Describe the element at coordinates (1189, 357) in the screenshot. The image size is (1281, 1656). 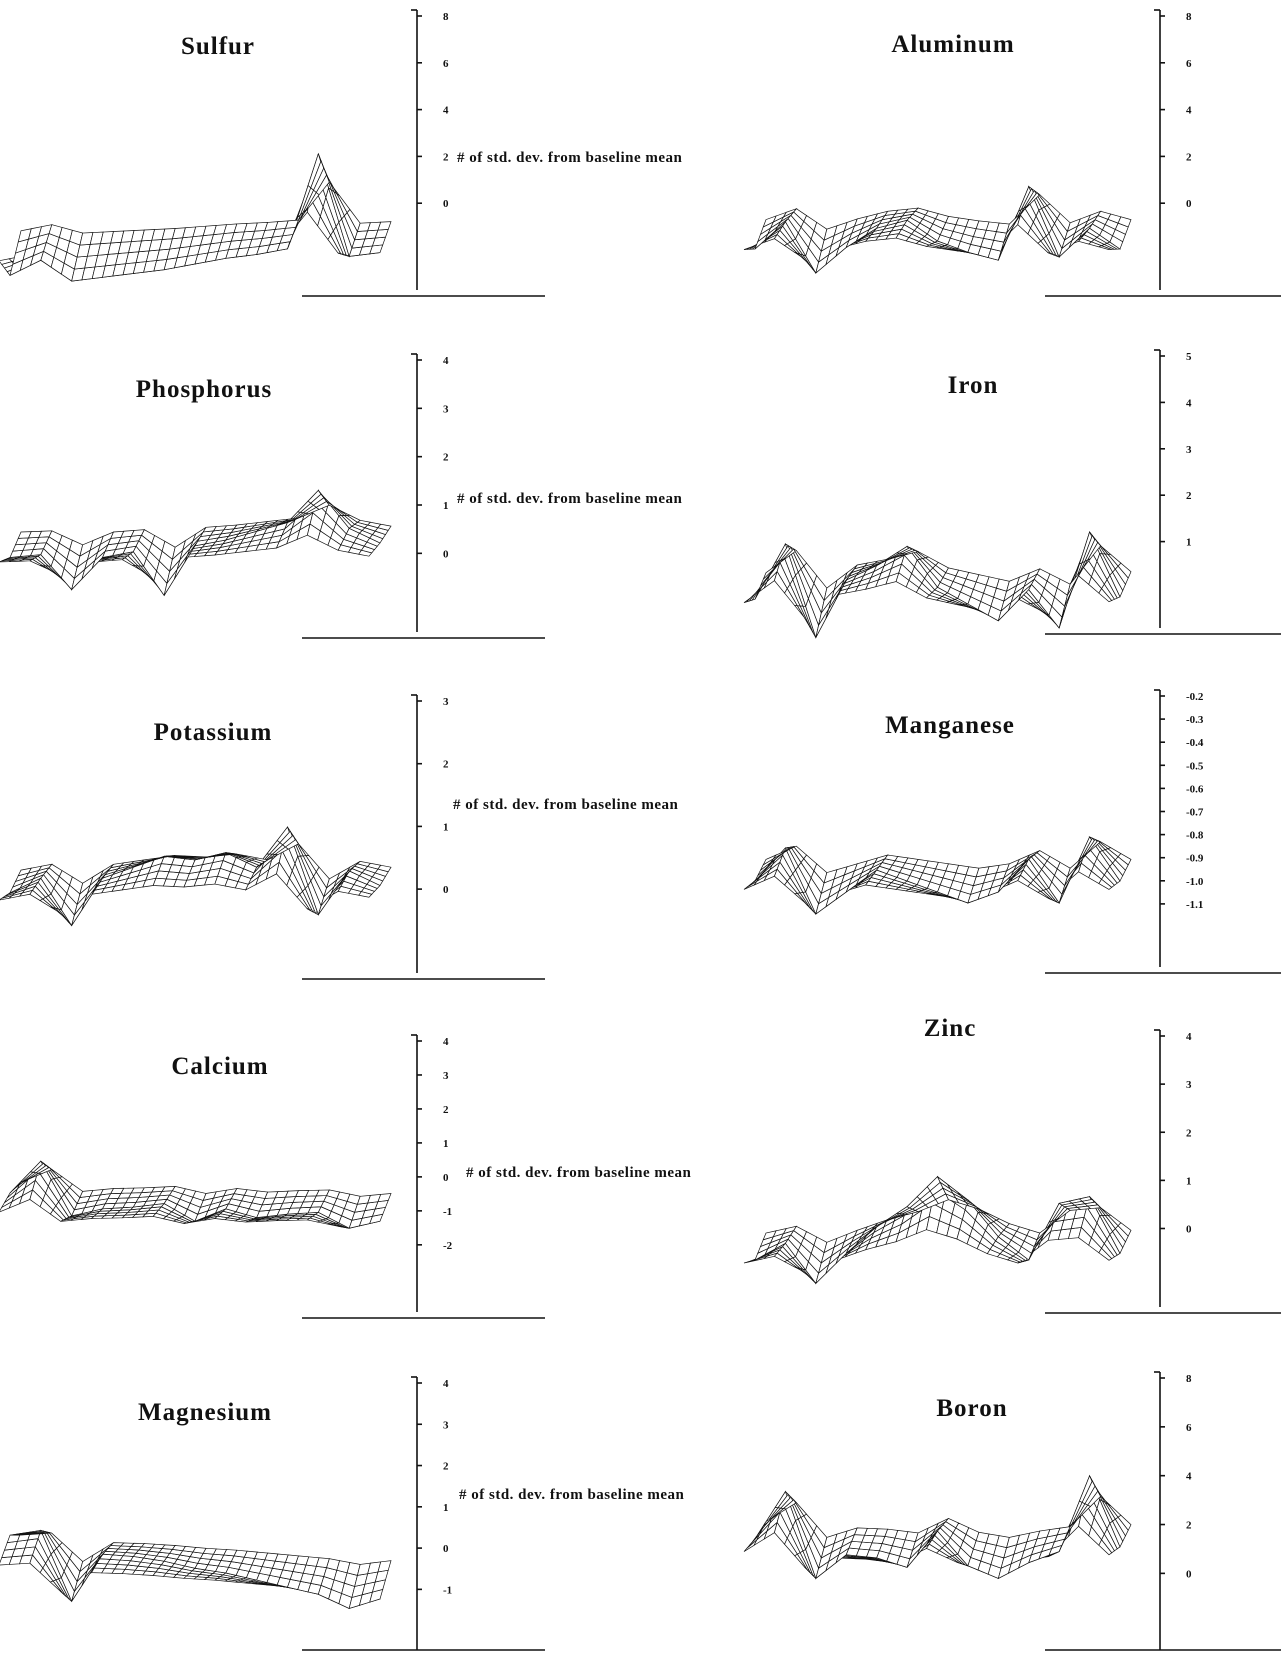
I see `y-tick-label: 5` at that location.